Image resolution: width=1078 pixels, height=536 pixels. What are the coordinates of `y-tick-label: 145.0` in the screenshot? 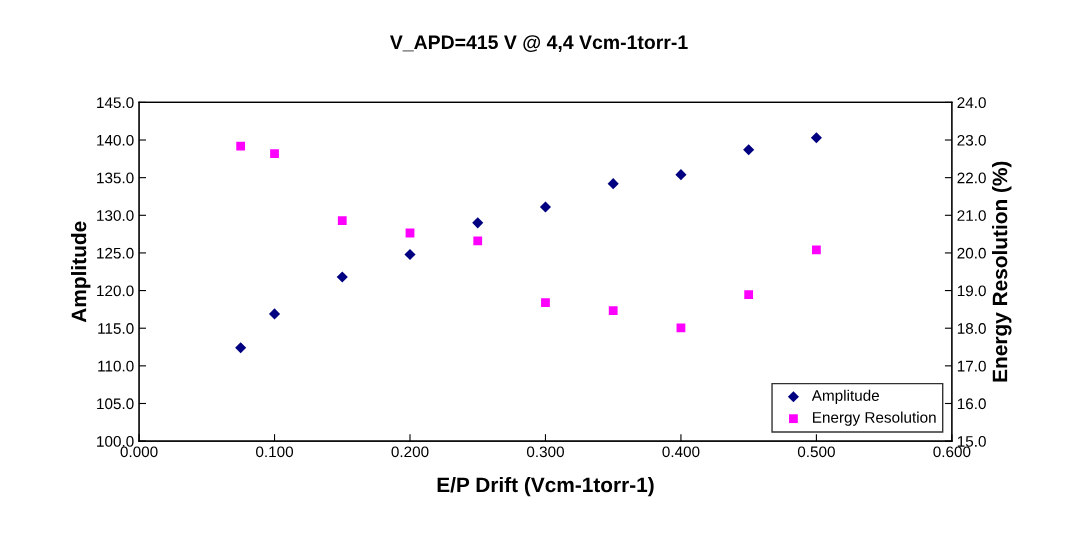 It's located at (115, 103).